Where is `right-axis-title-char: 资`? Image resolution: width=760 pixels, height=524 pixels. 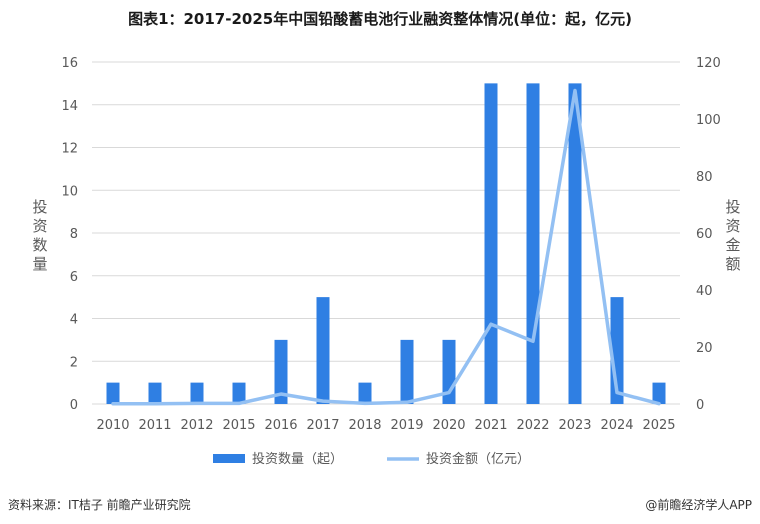
right-axis-title-char: 资 is located at coordinates (732, 226).